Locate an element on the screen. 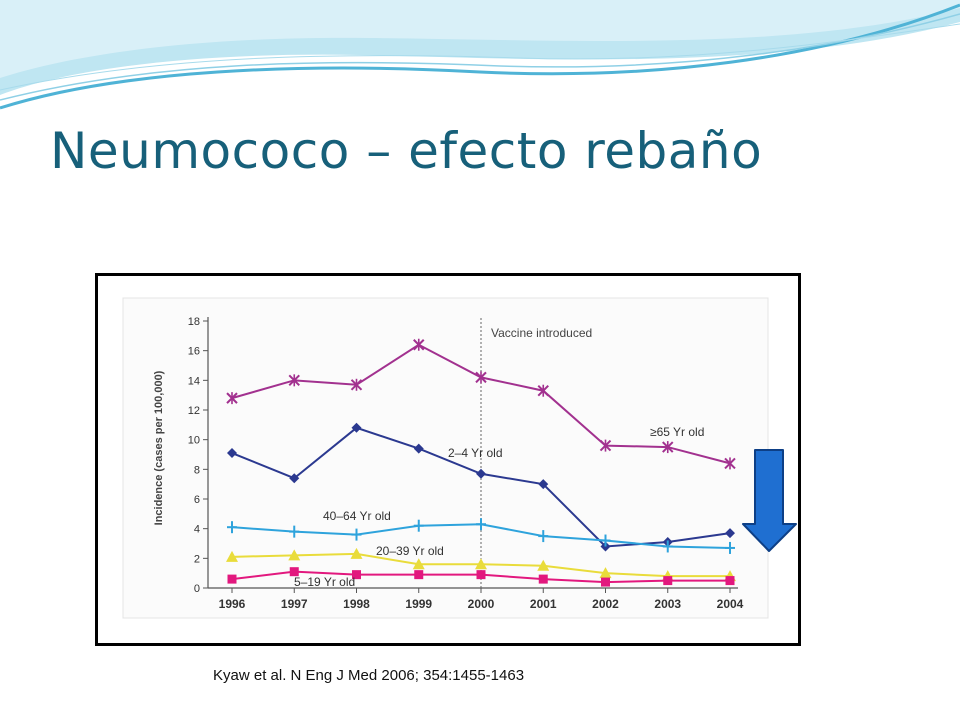 This screenshot has width=960, height=720. y-tick-label: 2 is located at coordinates (197, 559).